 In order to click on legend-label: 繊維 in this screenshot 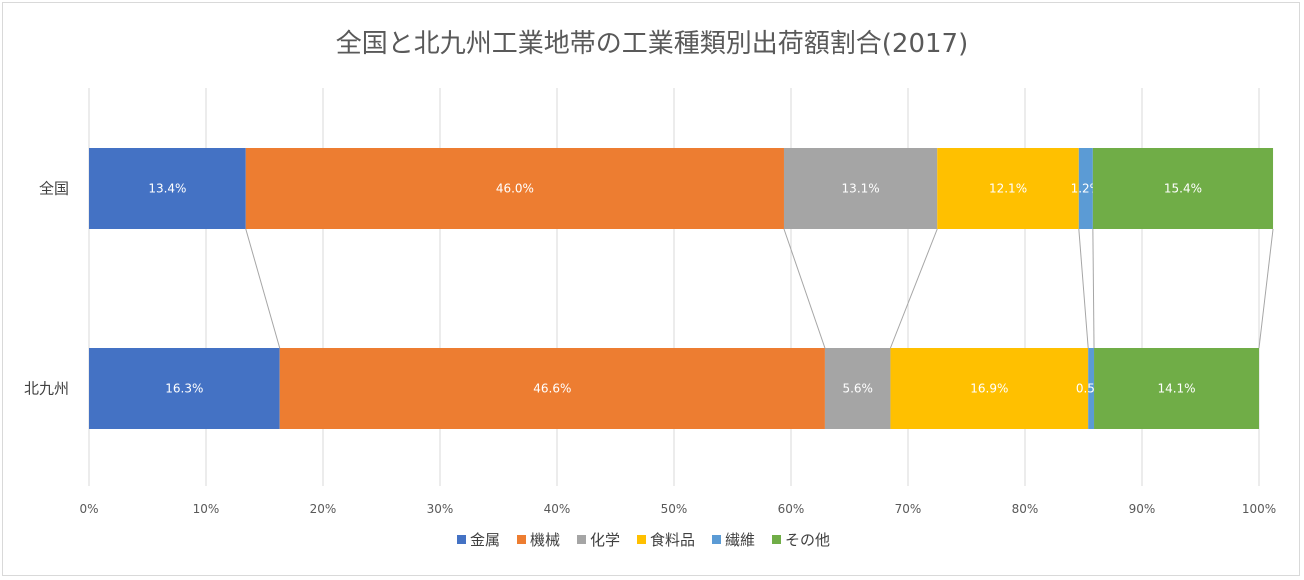, I will do `click(740, 540)`.